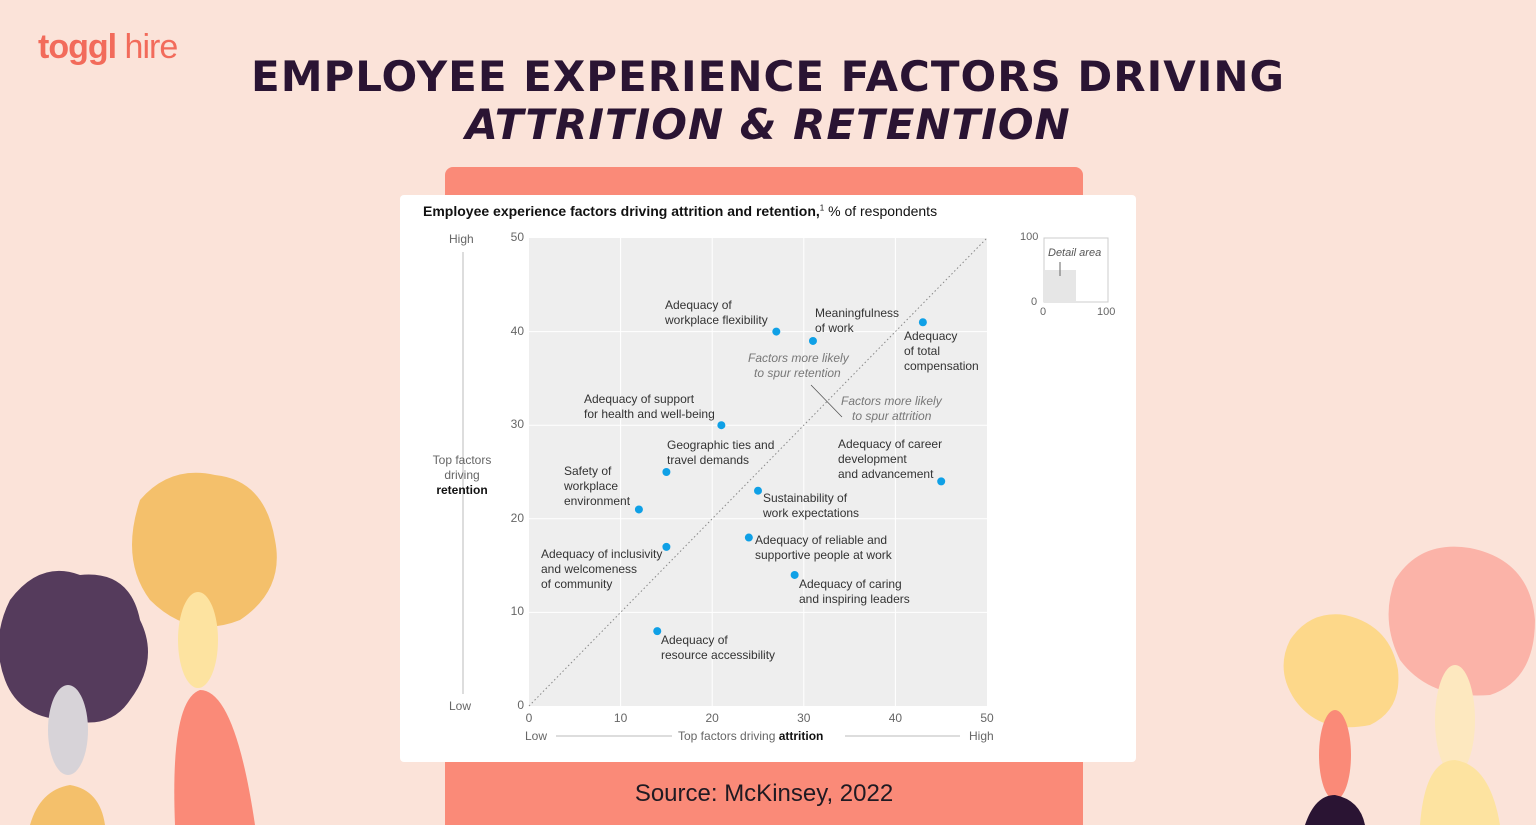  Describe the element at coordinates (529, 718) in the screenshot. I see `x-tick-label: 0` at that location.